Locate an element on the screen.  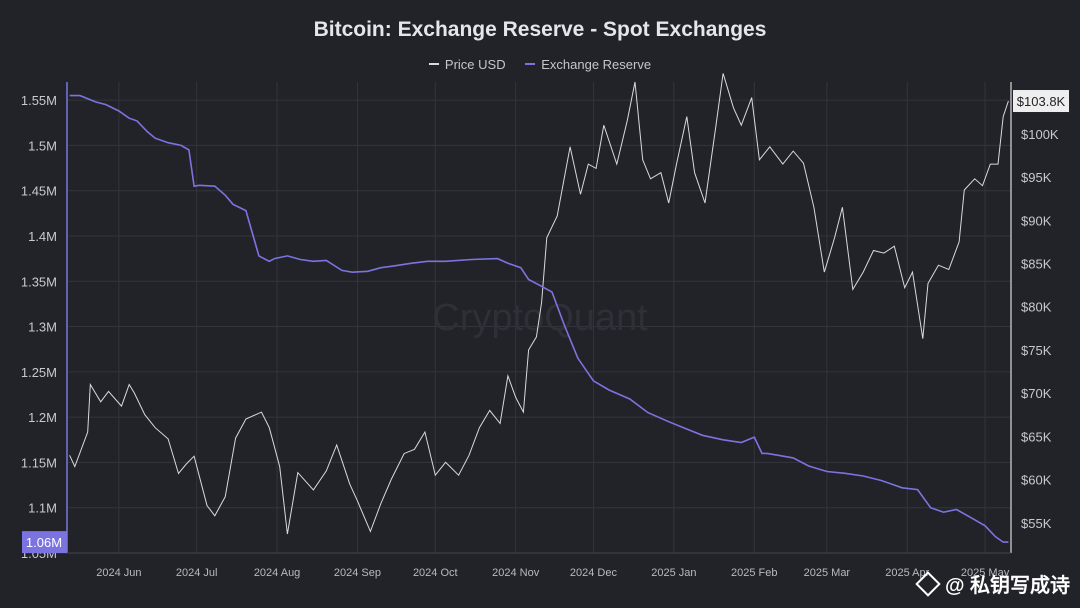
current-price-label: $103.8K is located at coordinates (1041, 101).